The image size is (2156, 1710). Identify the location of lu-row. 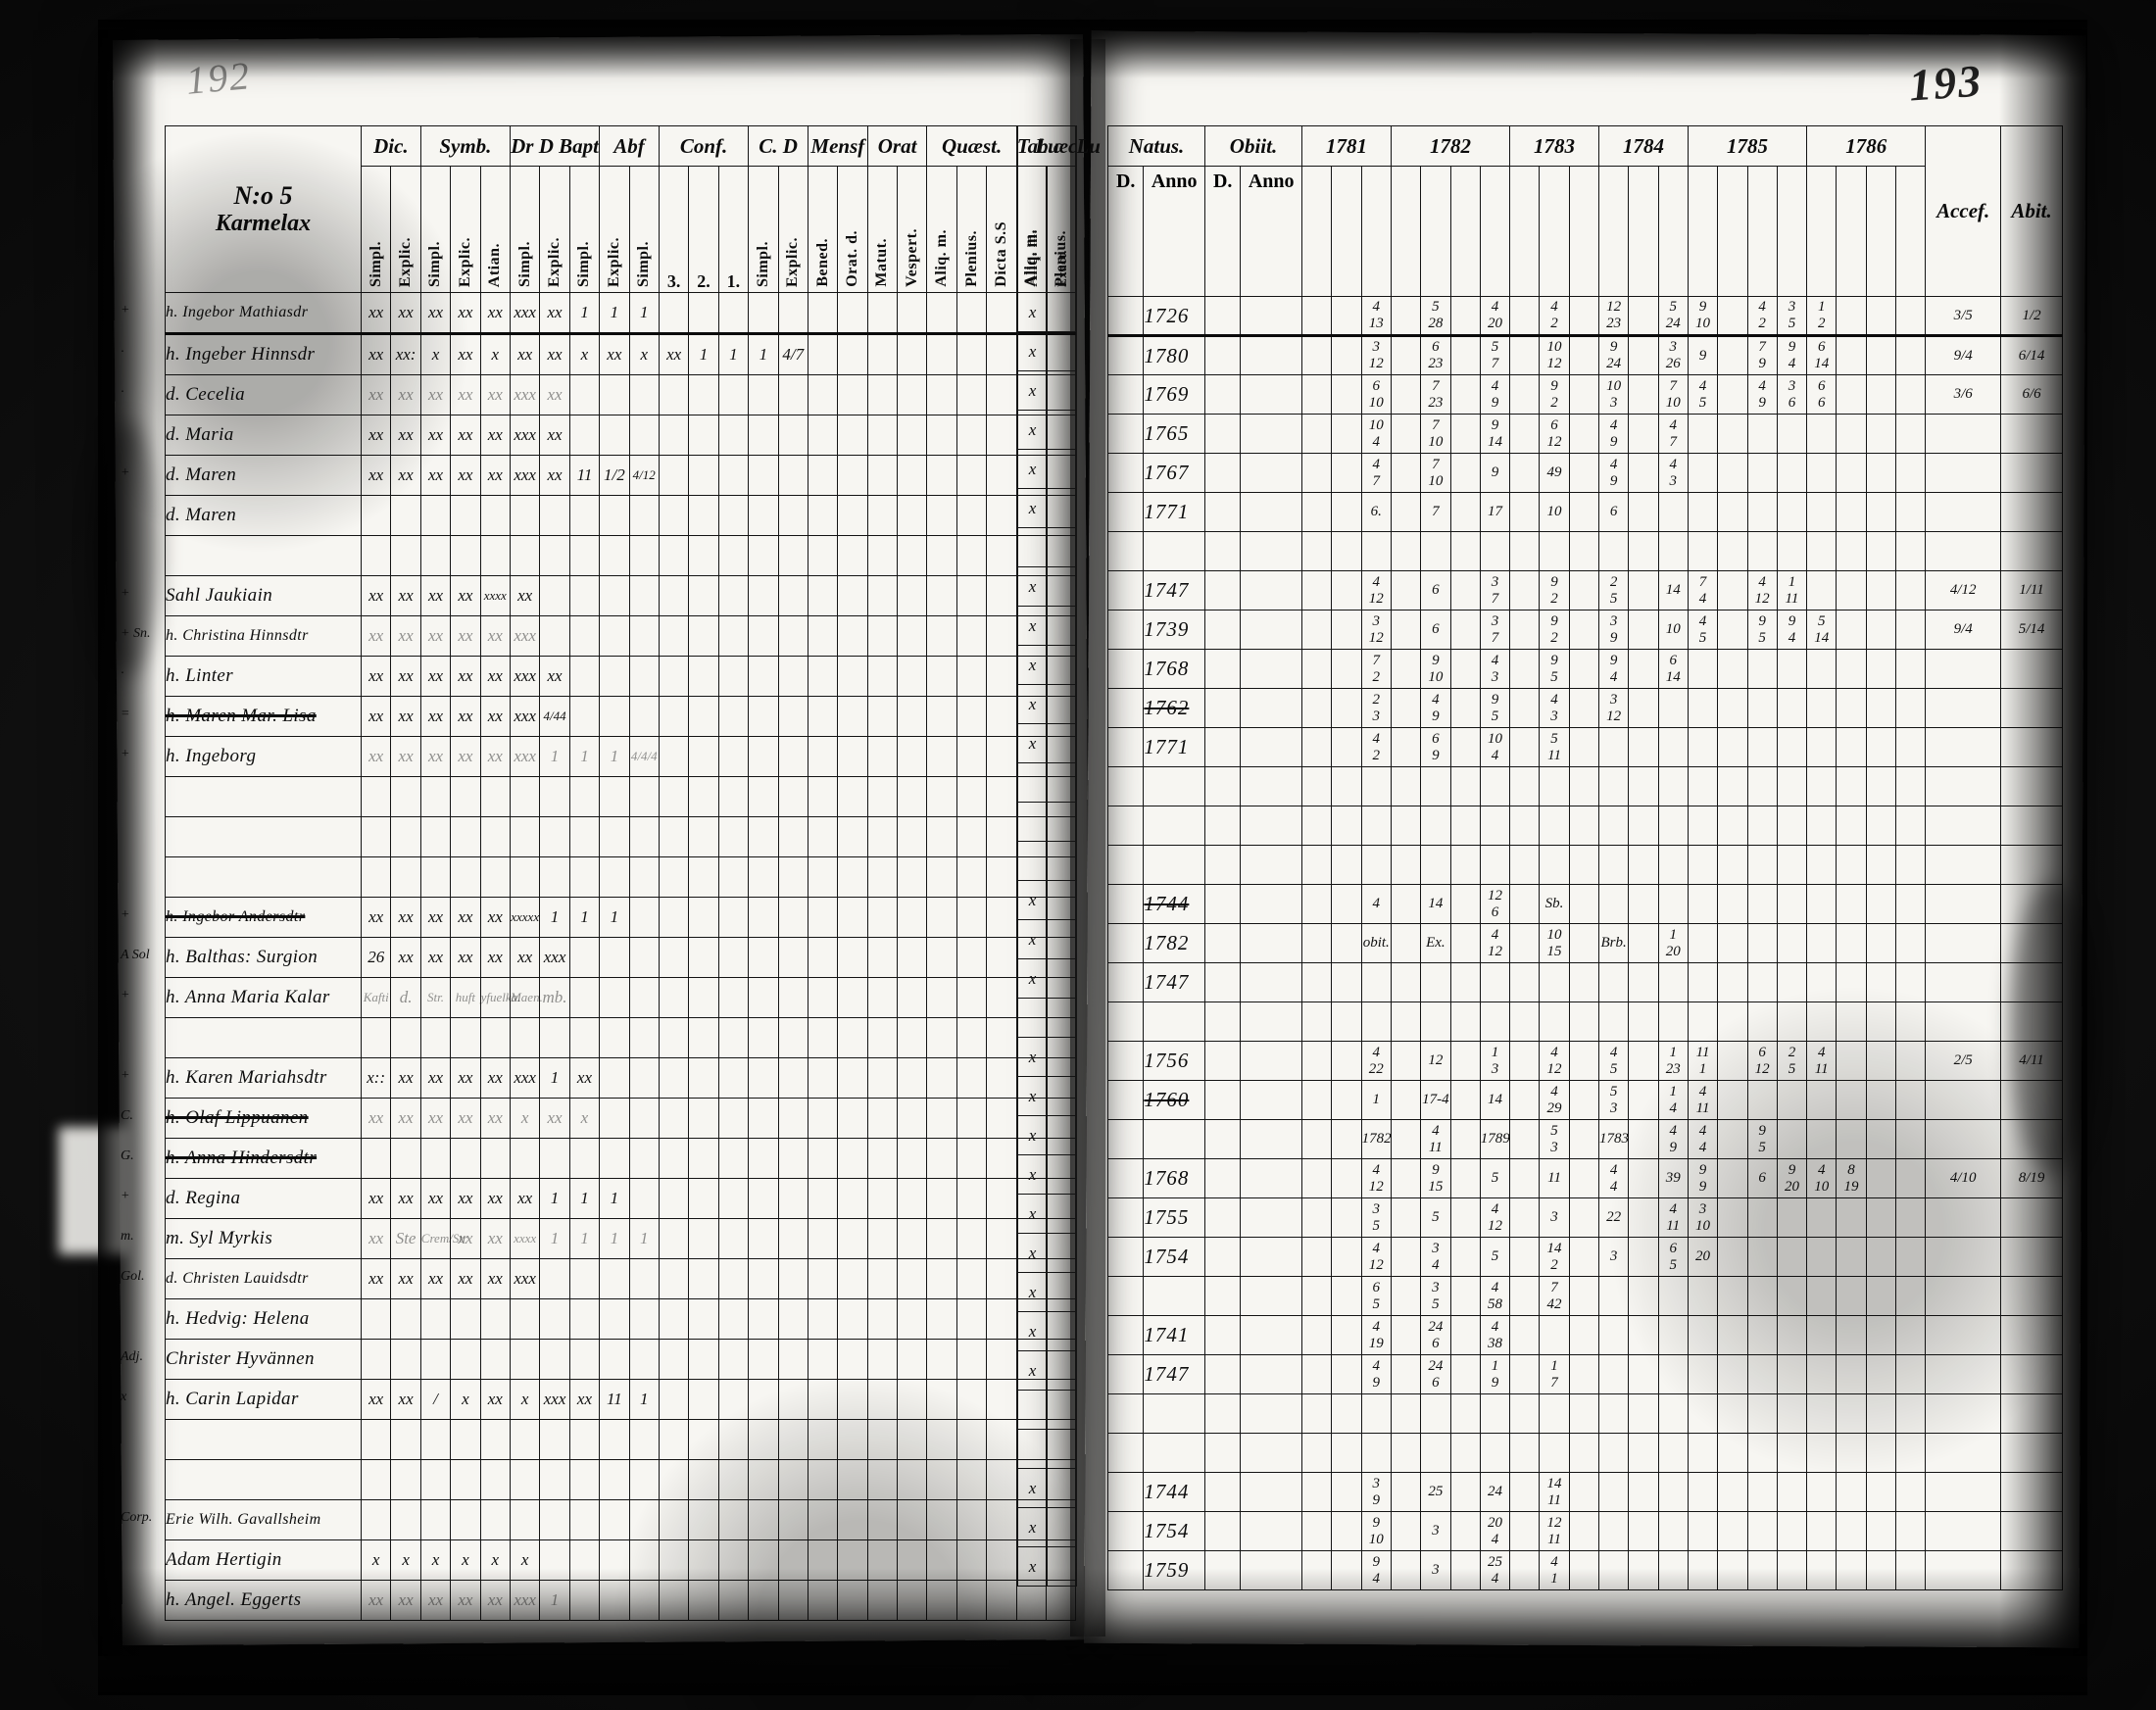
(1047, 1410).